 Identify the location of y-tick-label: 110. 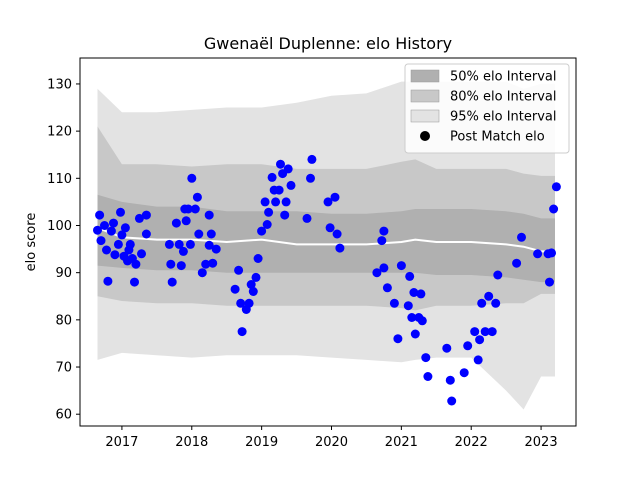
(59, 179).